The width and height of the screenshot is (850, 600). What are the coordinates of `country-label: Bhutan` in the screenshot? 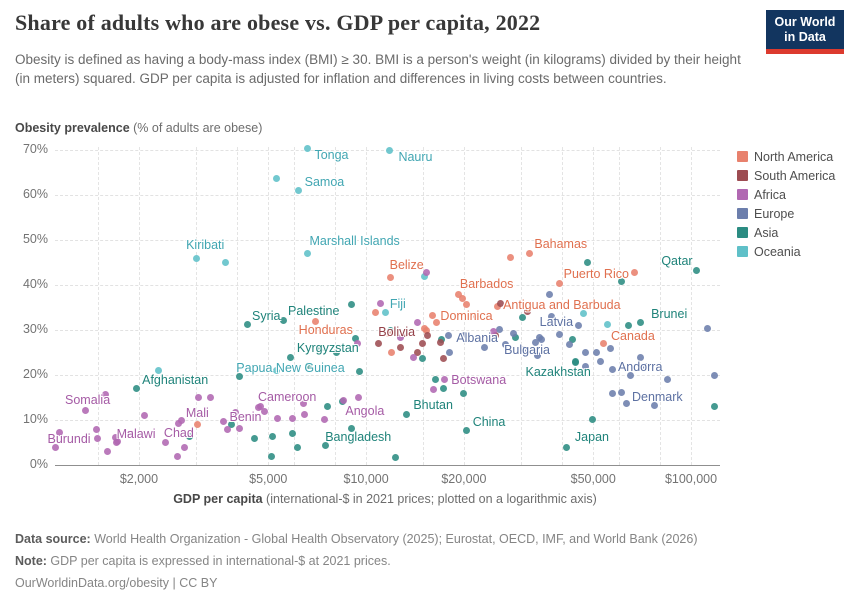 It's located at (433, 405).